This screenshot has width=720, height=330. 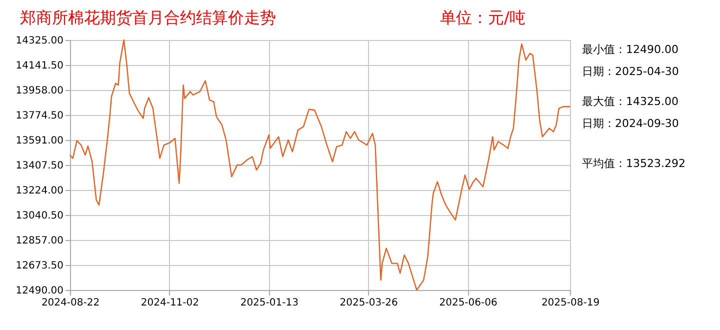 What do you see at coordinates (630, 123) in the screenshot?
I see `text: 日期：2024-09-30` at bounding box center [630, 123].